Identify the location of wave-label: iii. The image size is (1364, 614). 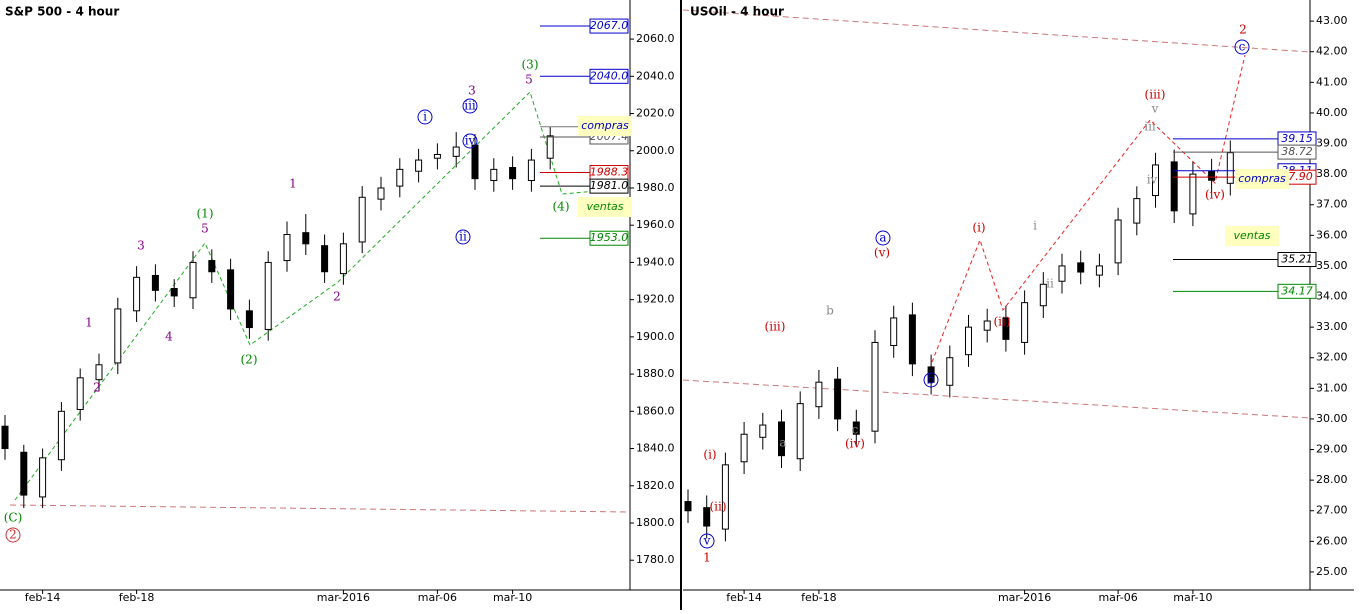
(470, 106).